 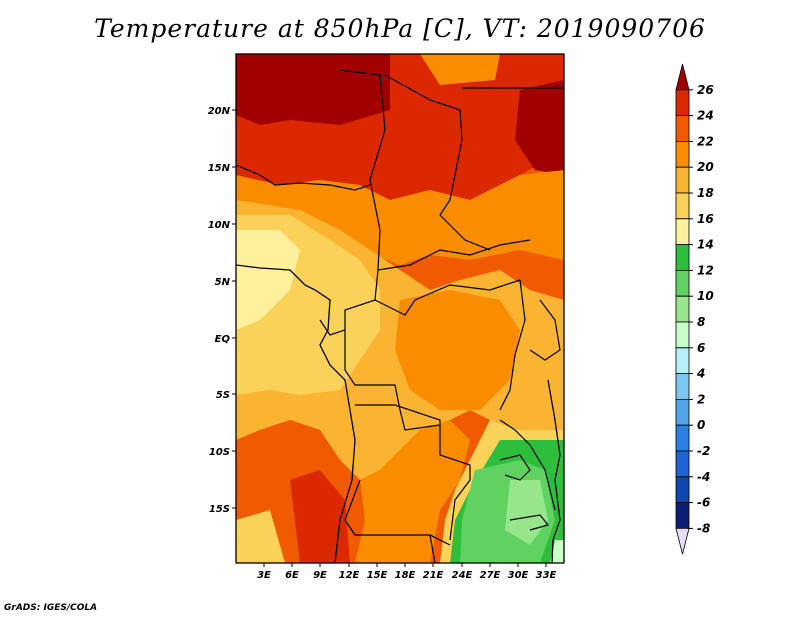 I want to click on colorbar-label: 12, so click(x=705, y=270).